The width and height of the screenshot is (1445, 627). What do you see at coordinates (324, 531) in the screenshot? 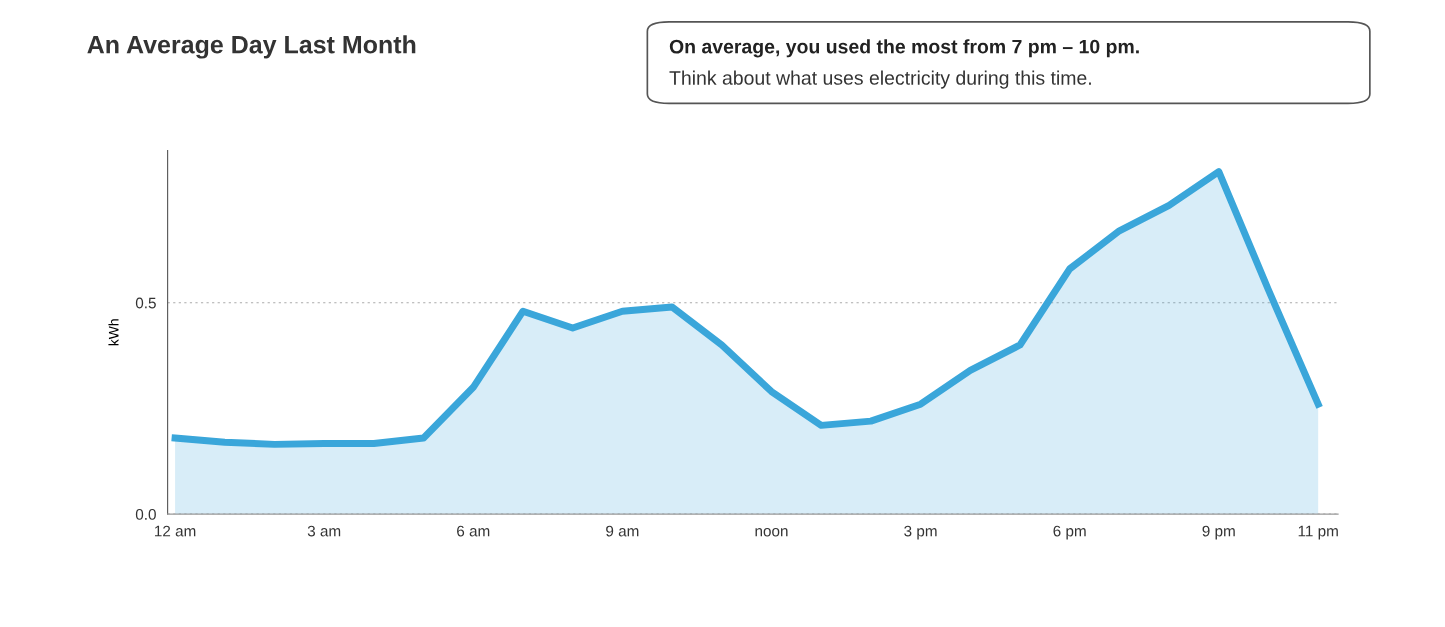
I see `x-tick-label: 3 am` at bounding box center [324, 531].